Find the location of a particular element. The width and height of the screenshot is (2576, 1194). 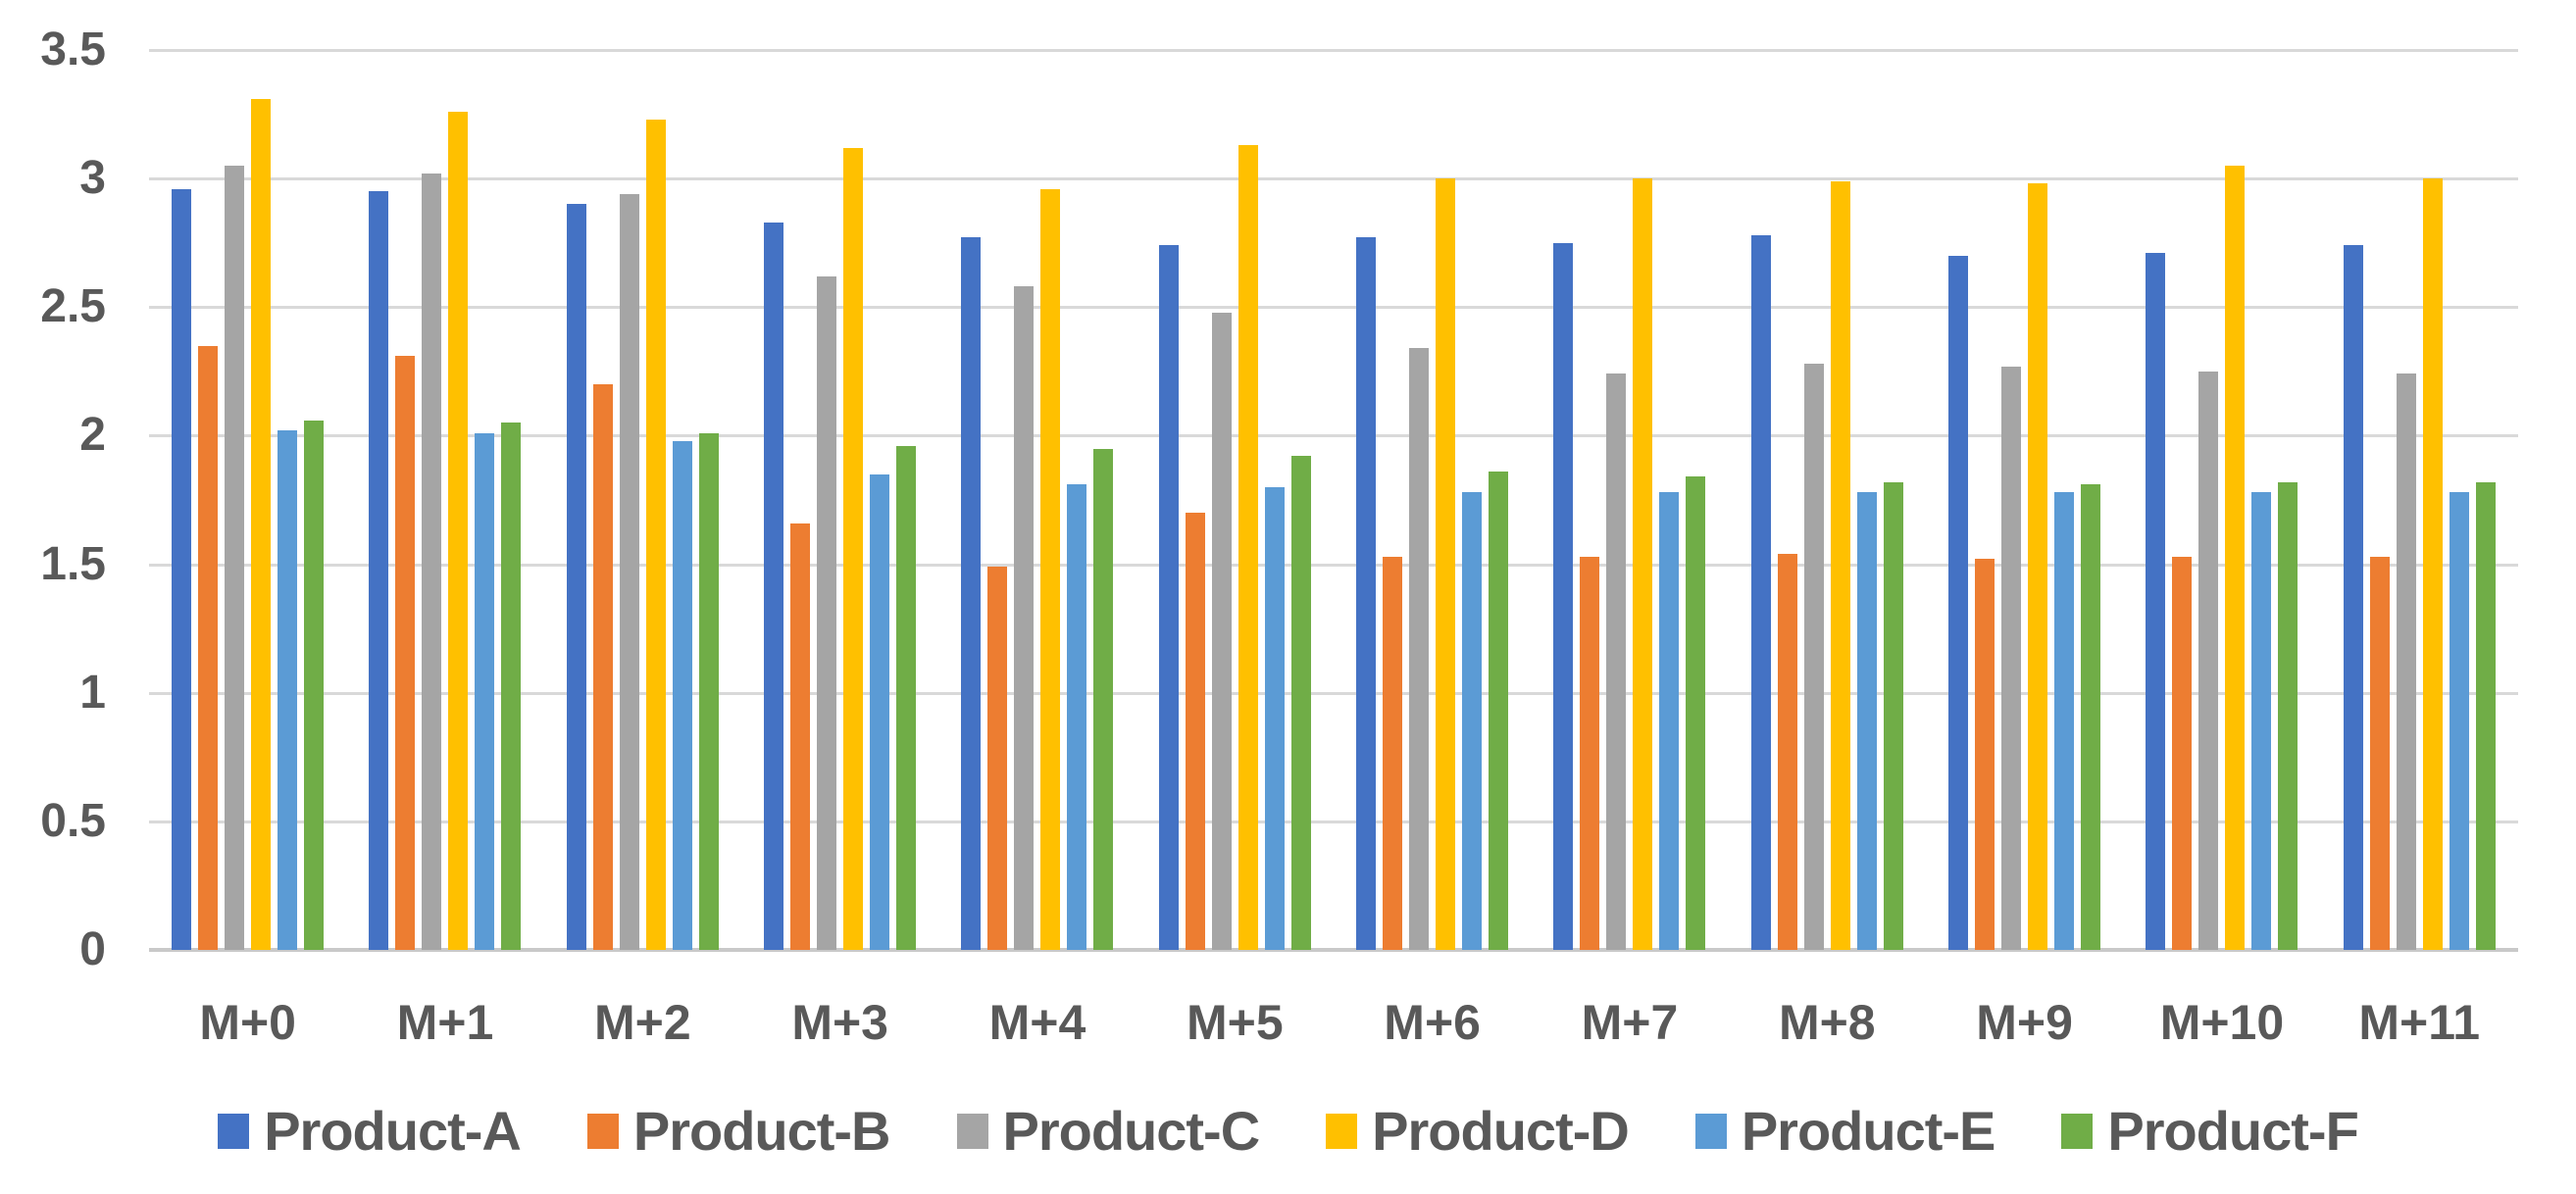

bar-Product-A-M+7 is located at coordinates (1564, 596).